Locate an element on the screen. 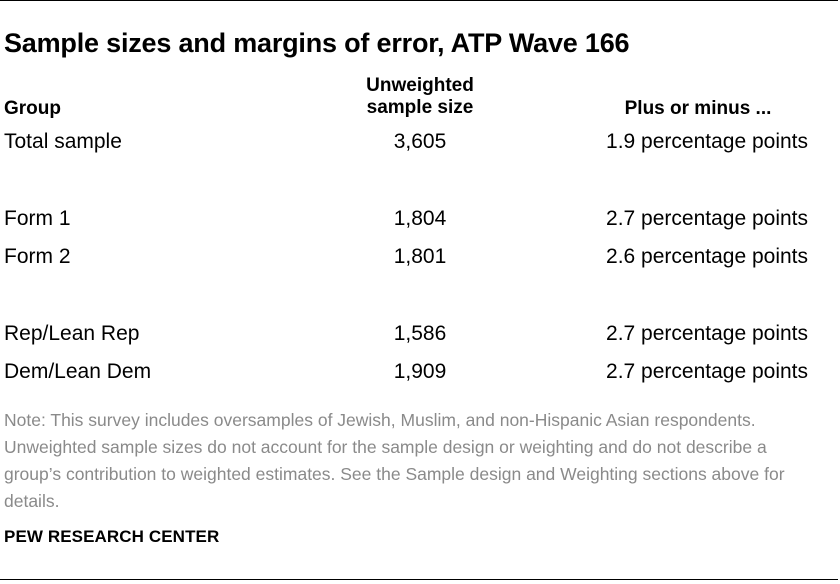 This screenshot has width=840, height=584. table-row-rep-lean-rep: Rep/Lean Rep 1,586 2.7 percentage points is located at coordinates (419, 334).